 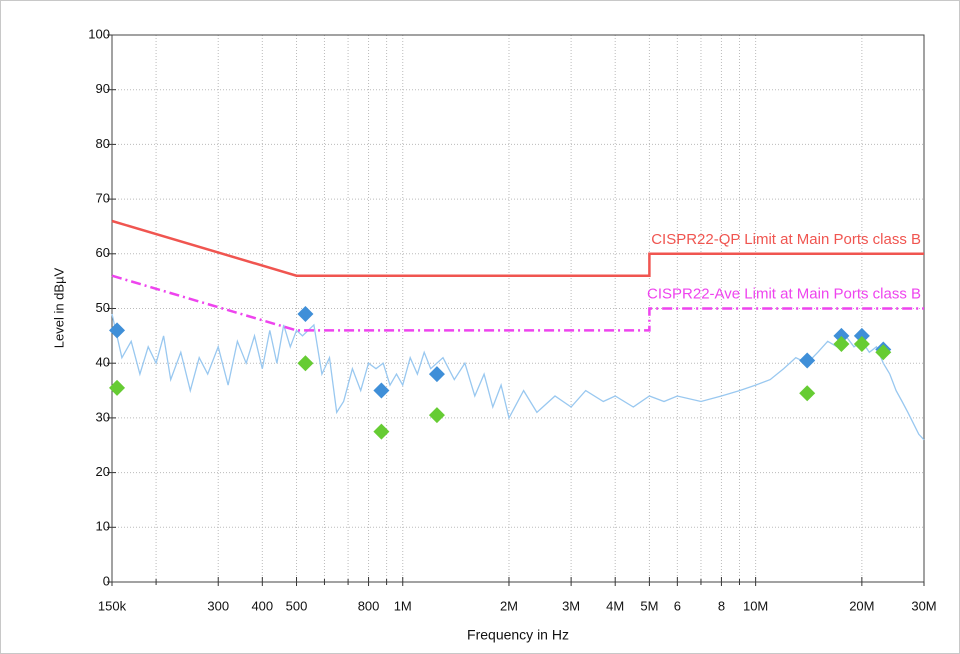 I want to click on x-axis-title: Frequency in Hz, so click(x=518, y=635).